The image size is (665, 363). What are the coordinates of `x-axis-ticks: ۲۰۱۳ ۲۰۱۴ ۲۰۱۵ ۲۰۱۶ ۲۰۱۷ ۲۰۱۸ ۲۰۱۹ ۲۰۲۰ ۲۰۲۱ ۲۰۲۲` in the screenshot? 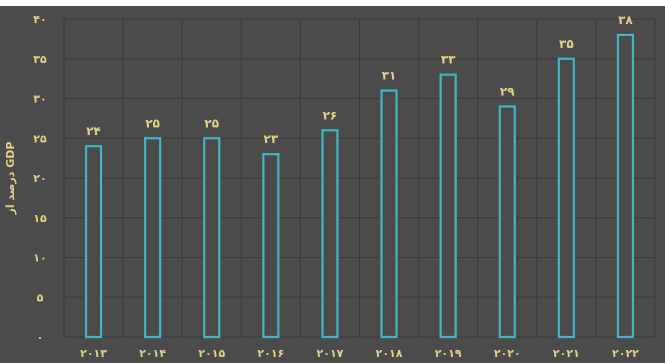 It's located at (359, 353).